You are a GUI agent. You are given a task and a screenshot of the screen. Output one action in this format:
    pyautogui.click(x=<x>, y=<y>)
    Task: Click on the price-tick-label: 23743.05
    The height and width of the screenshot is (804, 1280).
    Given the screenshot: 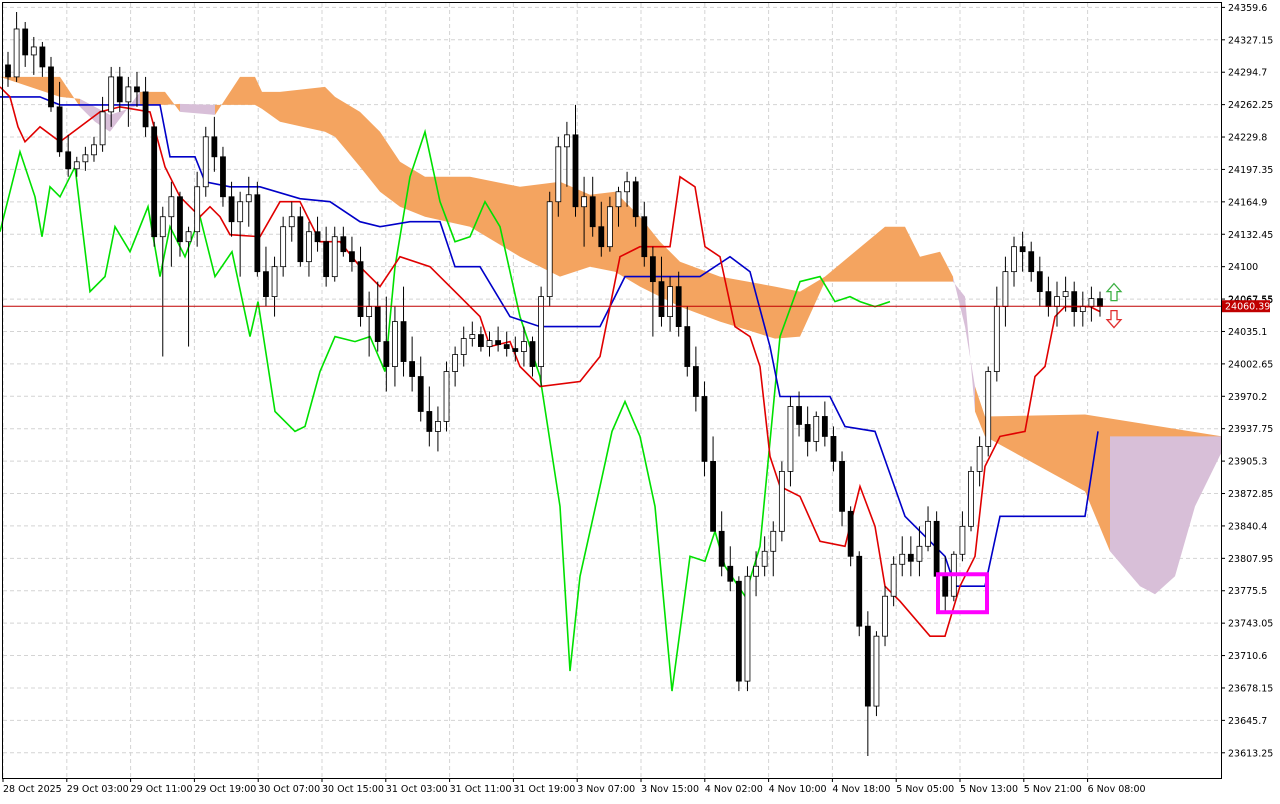 What is the action you would take?
    pyautogui.click(x=1250, y=624)
    